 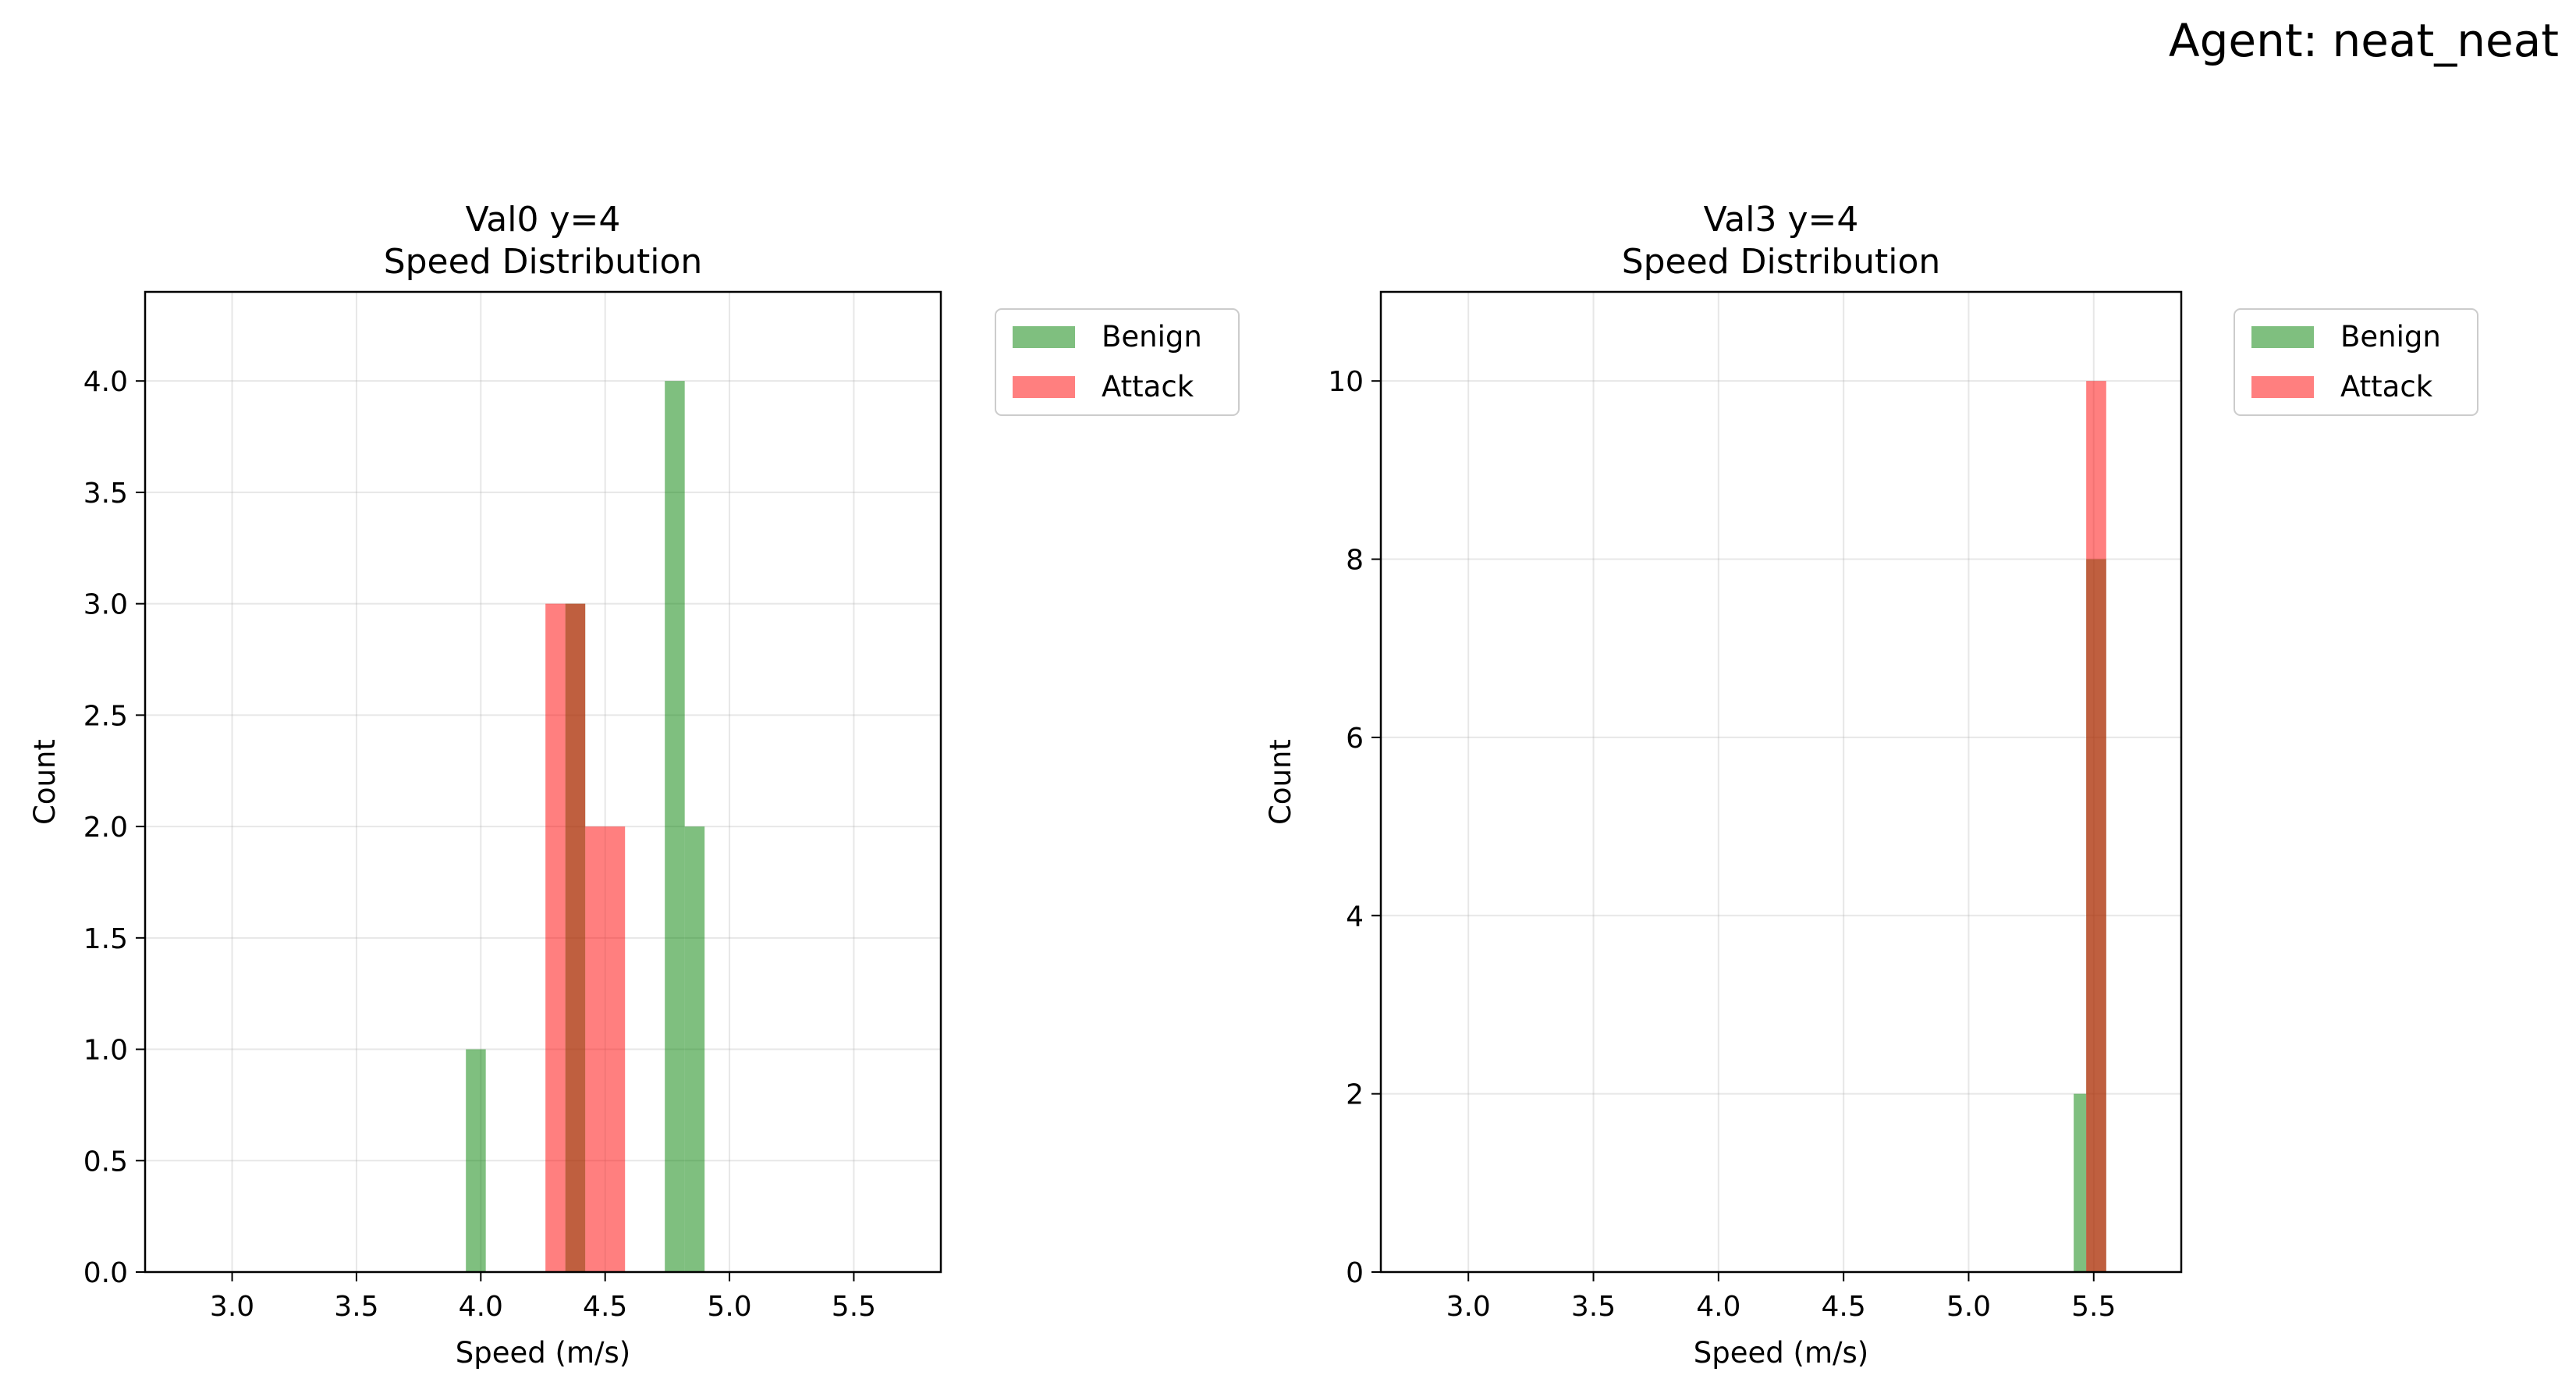 I want to click on y-tick-label: 0, so click(x=1355, y=1273).